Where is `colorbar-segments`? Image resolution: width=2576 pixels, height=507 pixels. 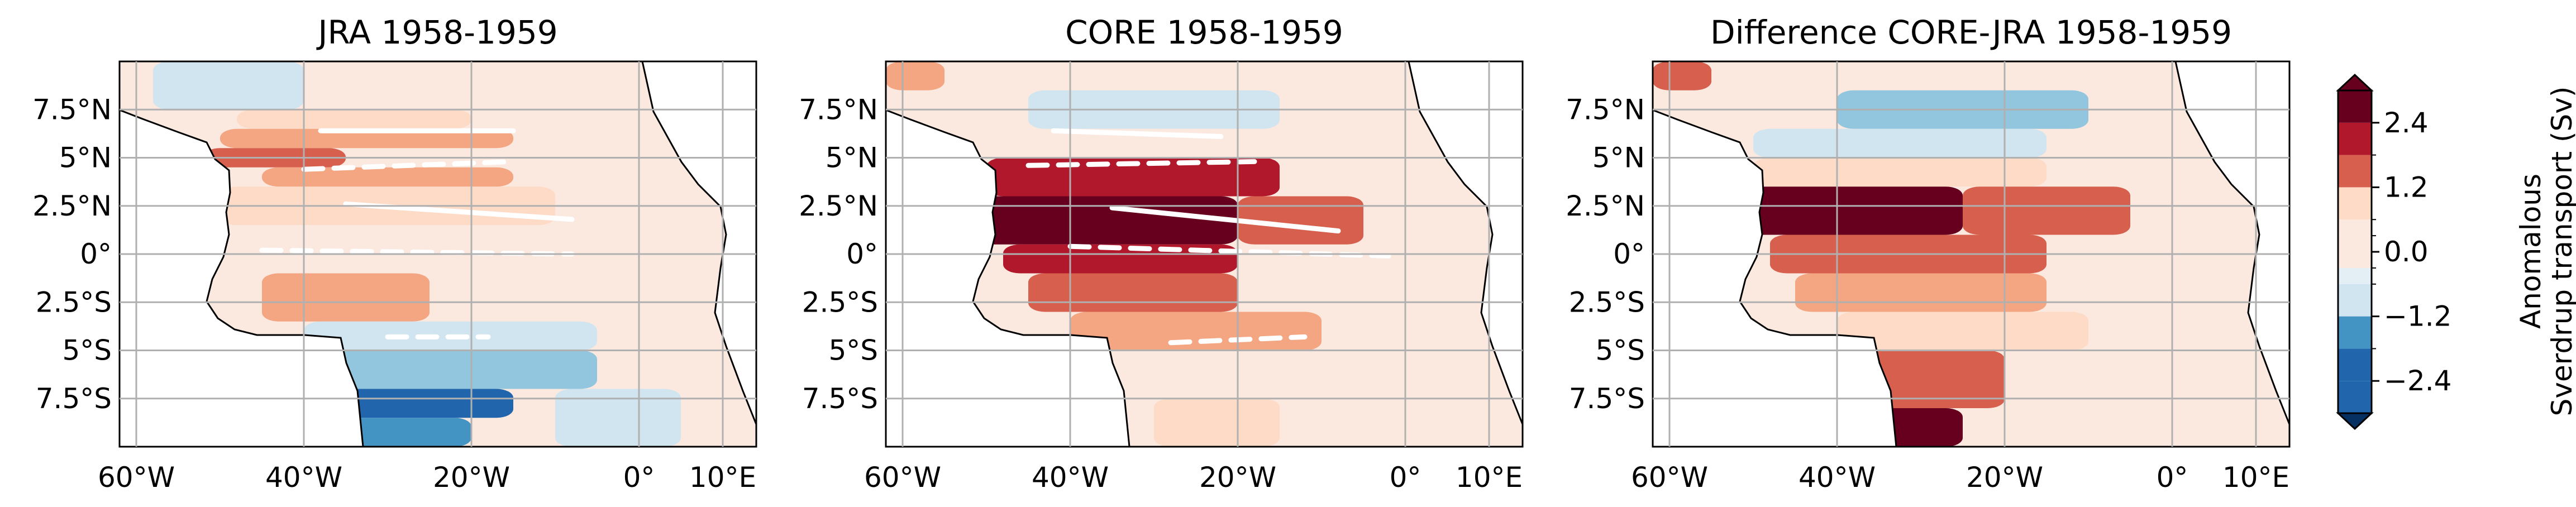 colorbar-segments is located at coordinates (2355, 251).